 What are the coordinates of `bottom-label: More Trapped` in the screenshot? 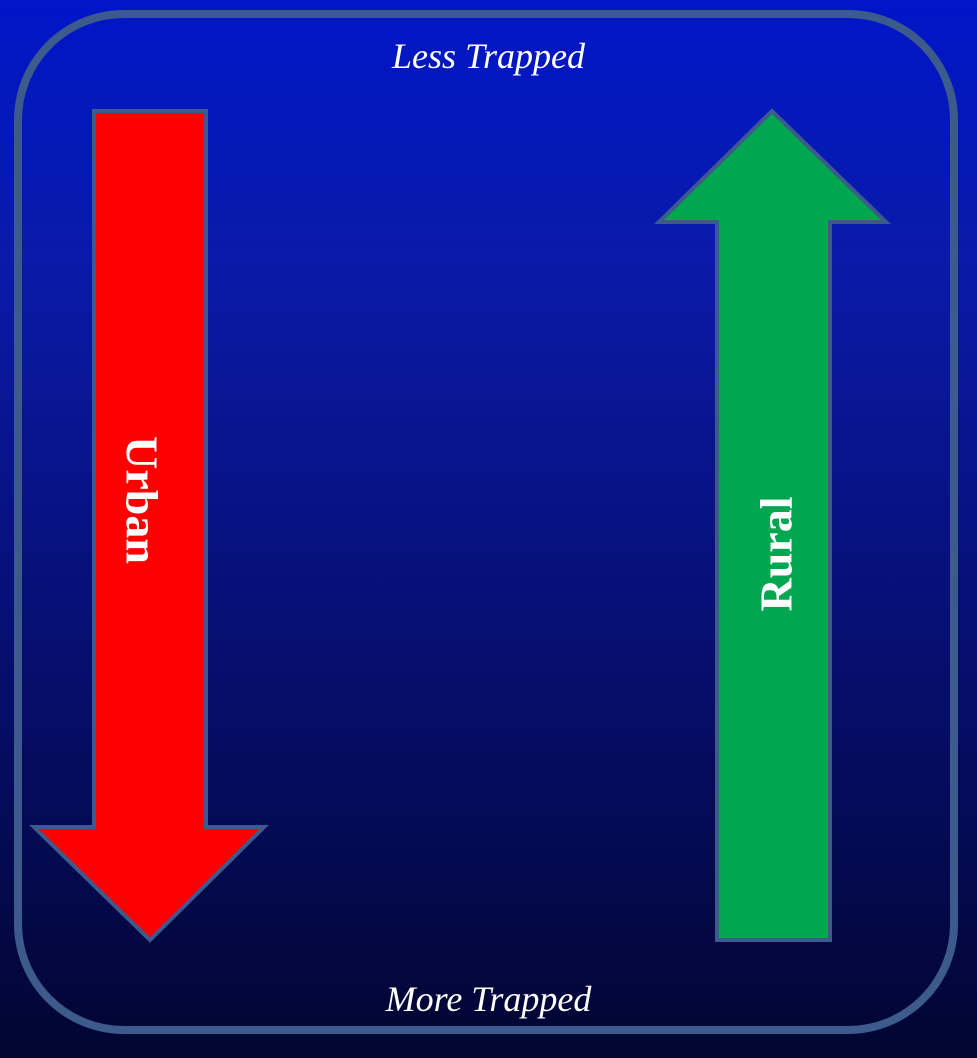 It's located at (488, 999).